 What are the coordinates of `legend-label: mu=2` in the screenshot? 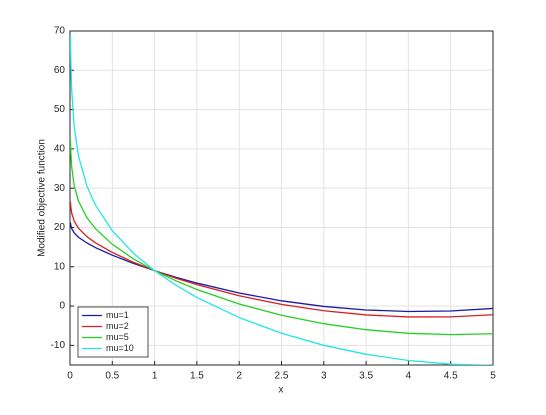 It's located at (117, 326).